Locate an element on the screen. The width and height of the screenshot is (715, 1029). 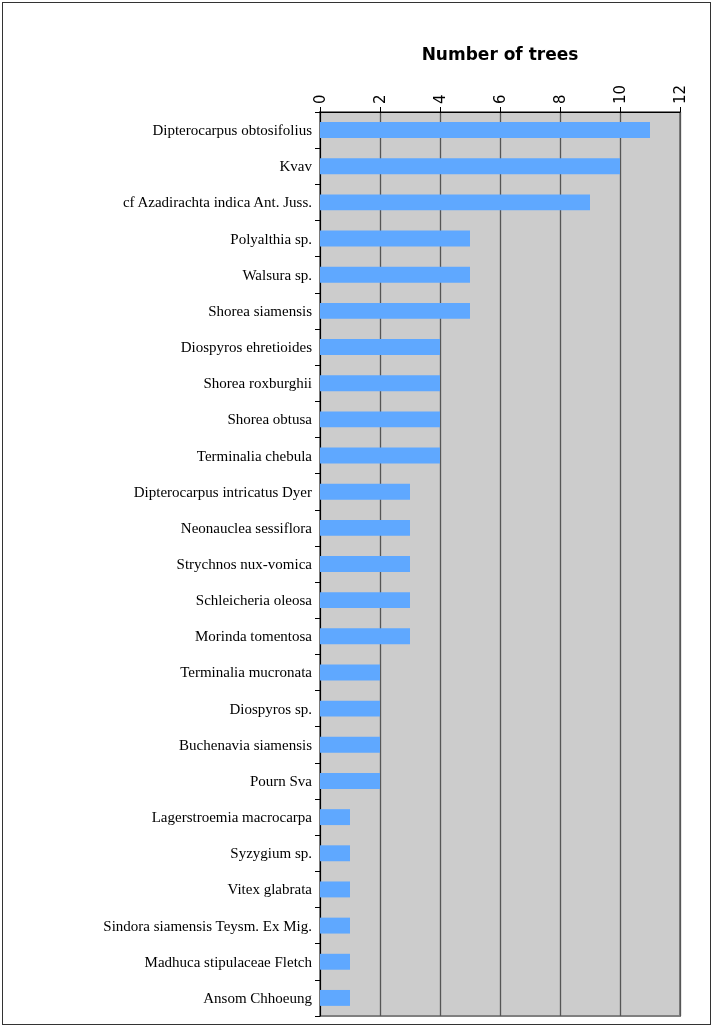
y-tick-label: Diospyros sp. is located at coordinates (270, 708).